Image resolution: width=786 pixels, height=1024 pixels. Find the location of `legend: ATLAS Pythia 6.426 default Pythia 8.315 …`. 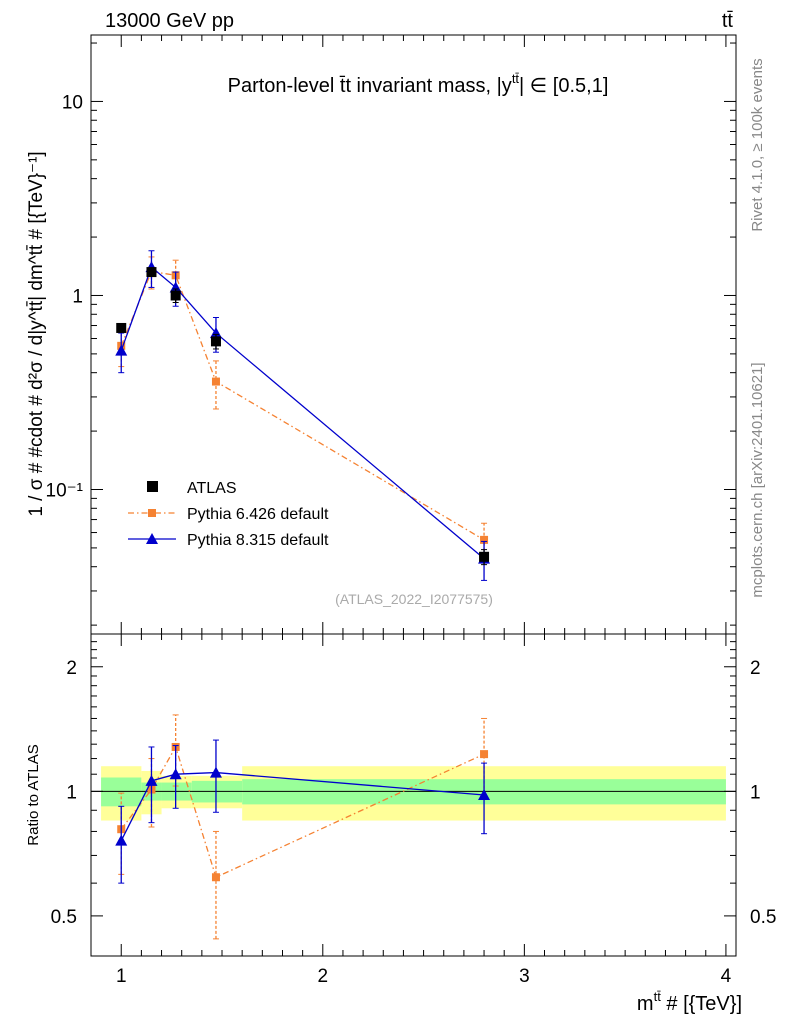

legend: ATLAS Pythia 6.426 default Pythia 8.315 … is located at coordinates (228, 514).